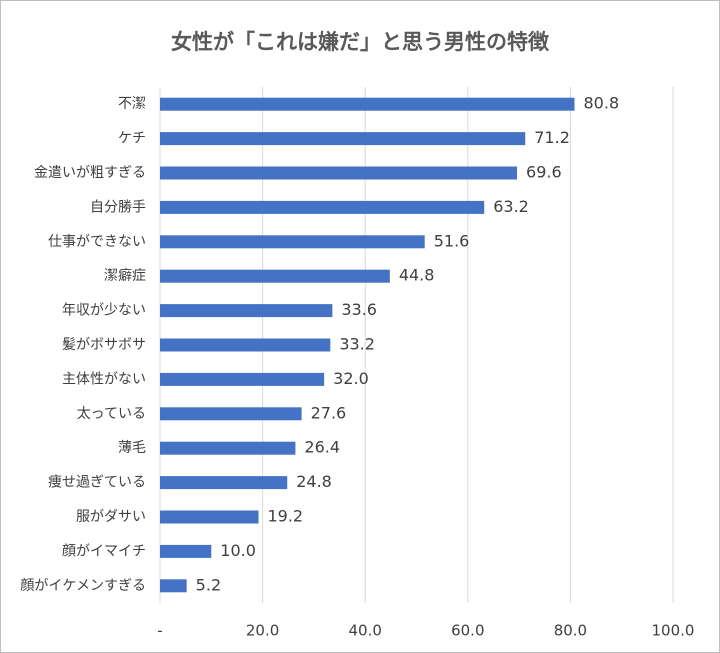 Image resolution: width=720 pixels, height=653 pixels. I want to click on value-label: 10.0, so click(238, 550).